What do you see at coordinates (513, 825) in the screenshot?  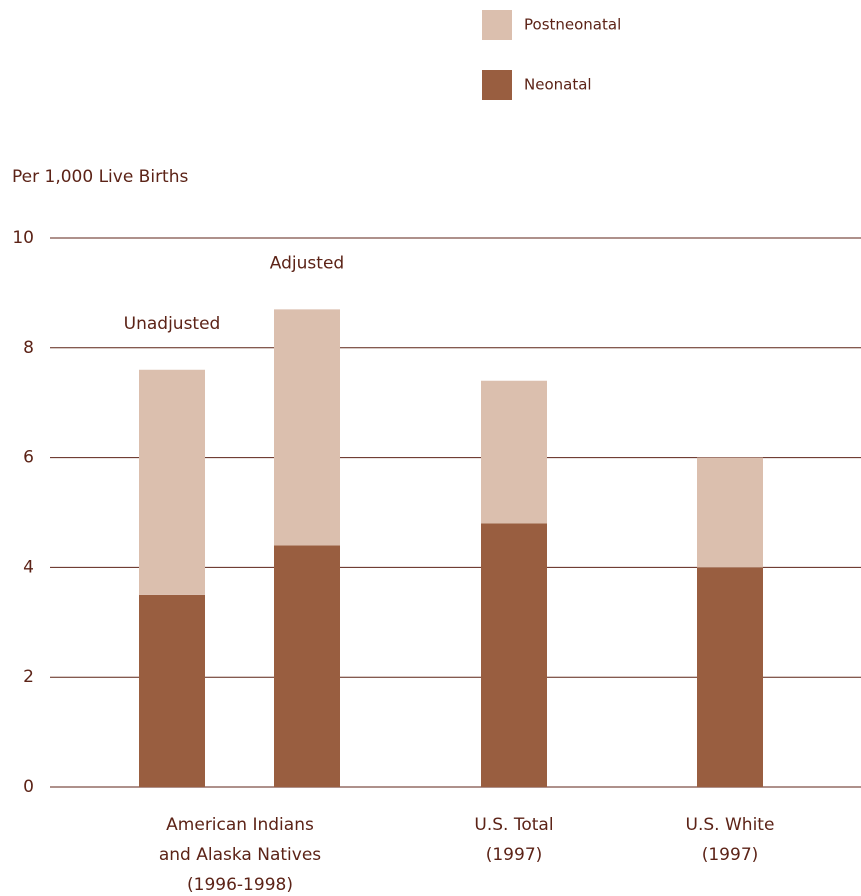 I see `x-group-label: U.S. Total` at bounding box center [513, 825].